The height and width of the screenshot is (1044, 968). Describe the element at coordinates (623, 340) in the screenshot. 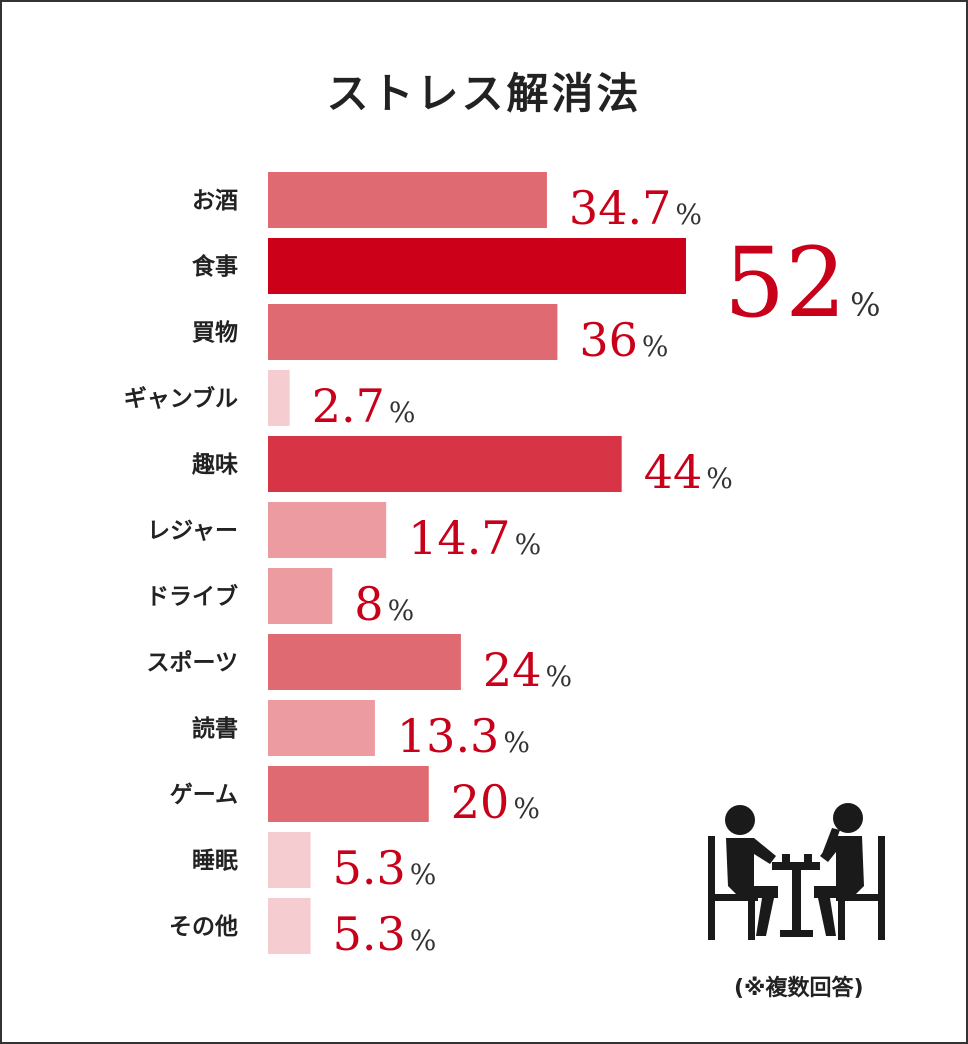

I see `value-label: 36%` at that location.